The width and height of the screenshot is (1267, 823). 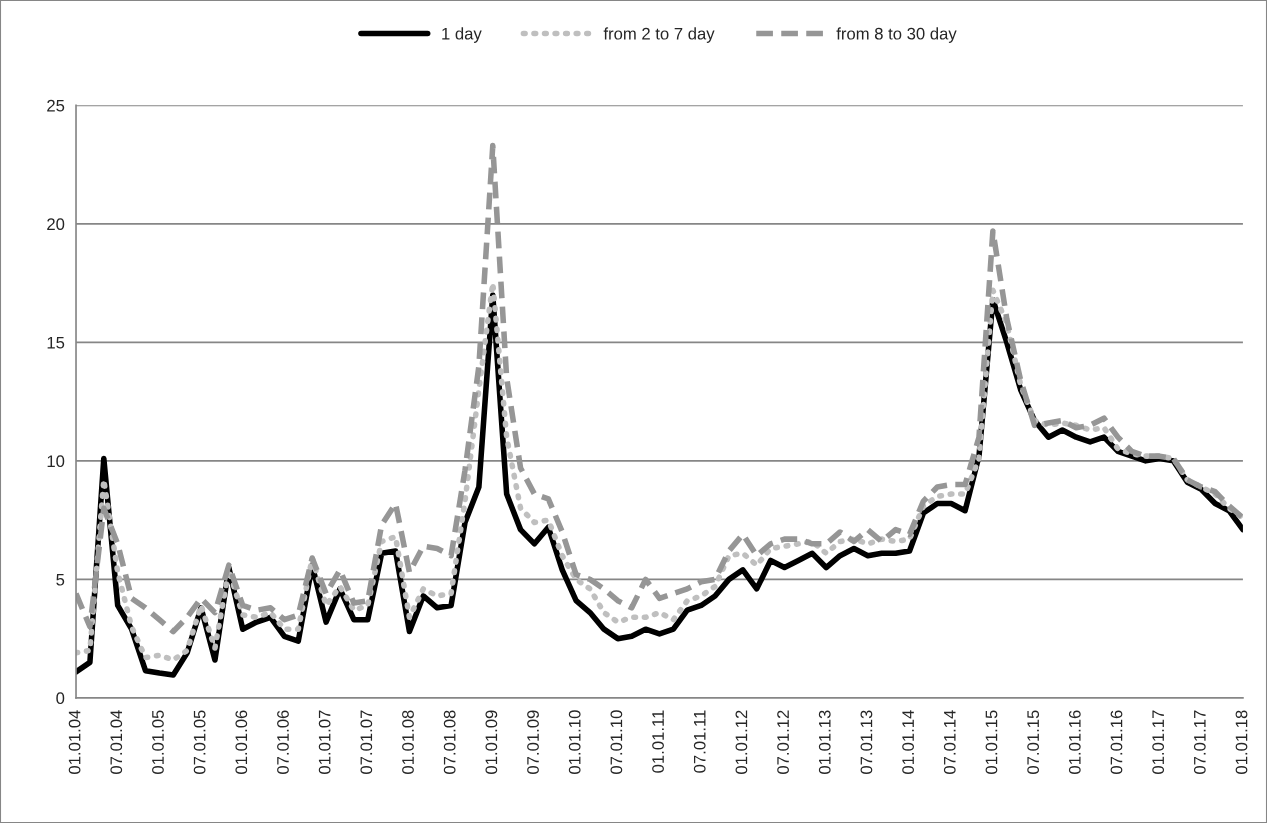 What do you see at coordinates (896, 35) in the screenshot?
I see `legend-label: from 8 to 30 day` at bounding box center [896, 35].